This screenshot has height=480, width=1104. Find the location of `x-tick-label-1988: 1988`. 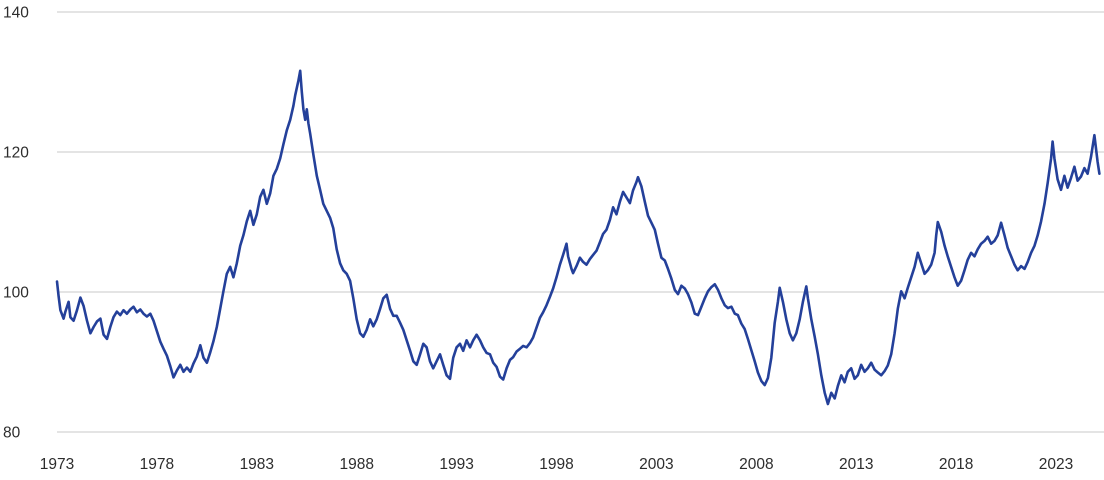

x-tick-label-1988: 1988 is located at coordinates (356, 464).